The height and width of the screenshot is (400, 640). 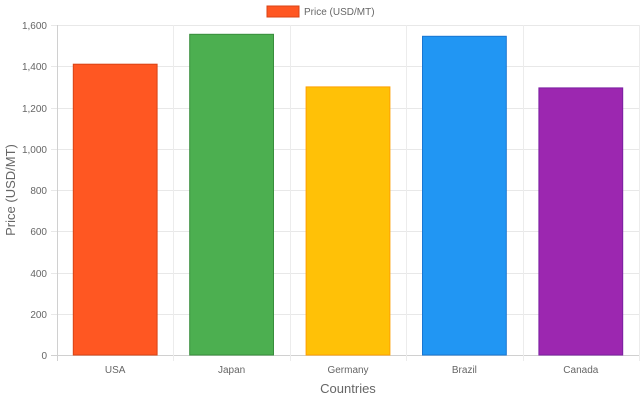 What do you see at coordinates (10, 190) in the screenshot?
I see `y-axis-title: Price (USD/MT)` at bounding box center [10, 190].